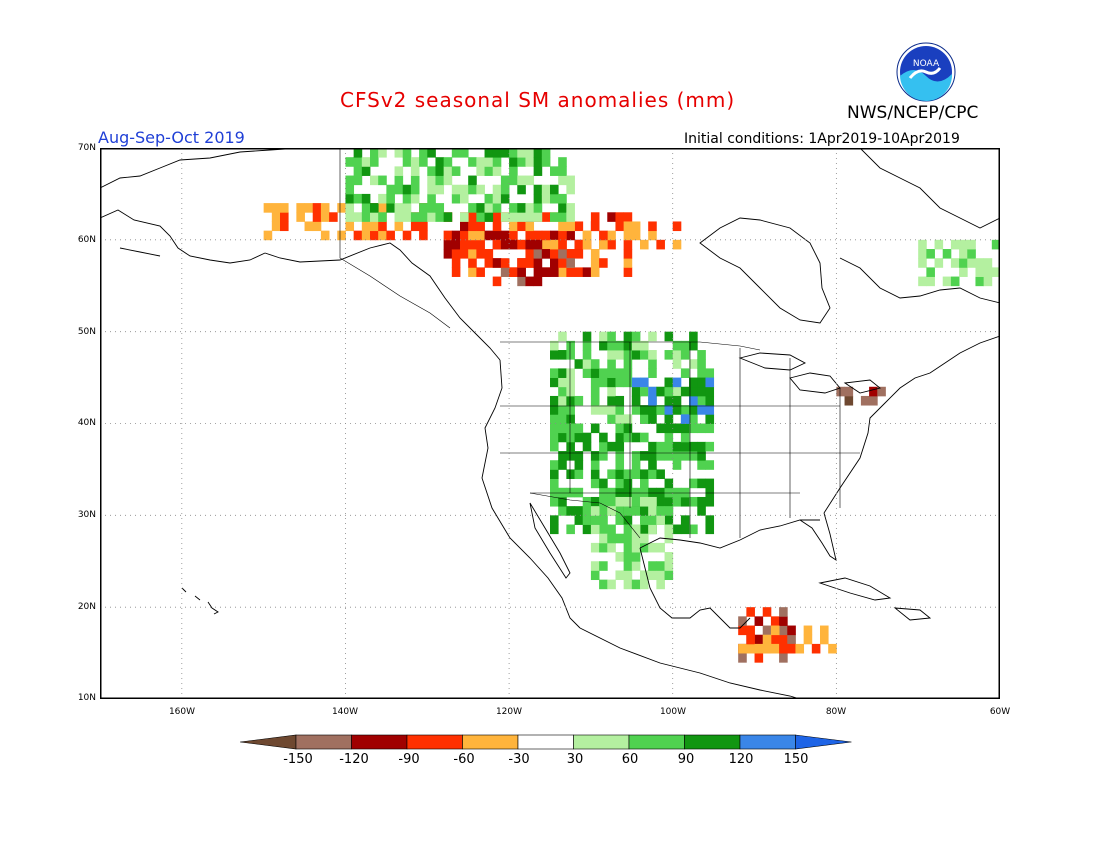 This screenshot has width=1100, height=850. What do you see at coordinates (86, 148) in the screenshot?
I see `lat-label-70n: 70N` at bounding box center [86, 148].